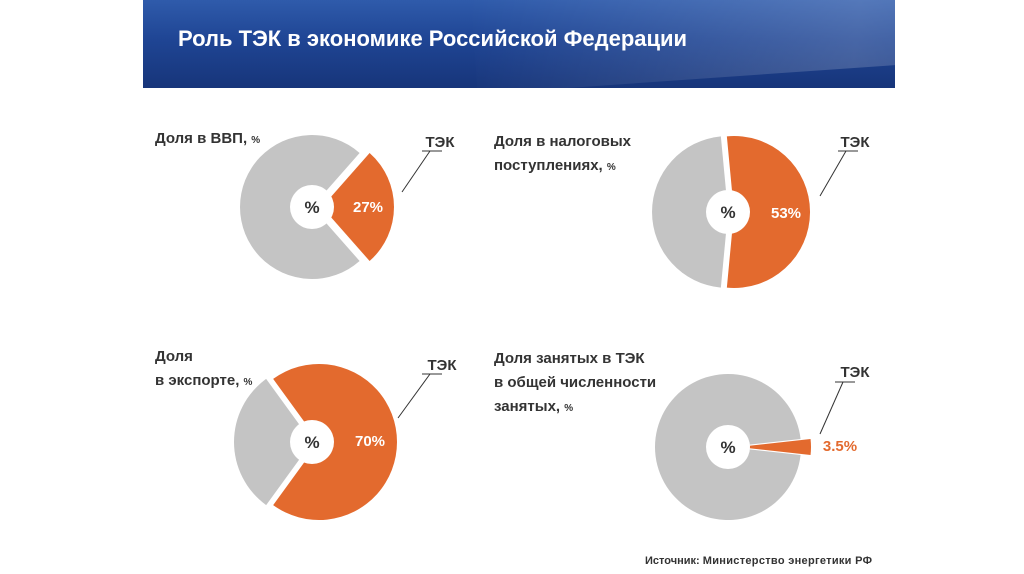 Image resolution: width=1024 pixels, height=574 pixels. Describe the element at coordinates (562, 155) in the screenshot. I see `chart-tax-label: Доля в налоговых поступлениях, %` at that location.